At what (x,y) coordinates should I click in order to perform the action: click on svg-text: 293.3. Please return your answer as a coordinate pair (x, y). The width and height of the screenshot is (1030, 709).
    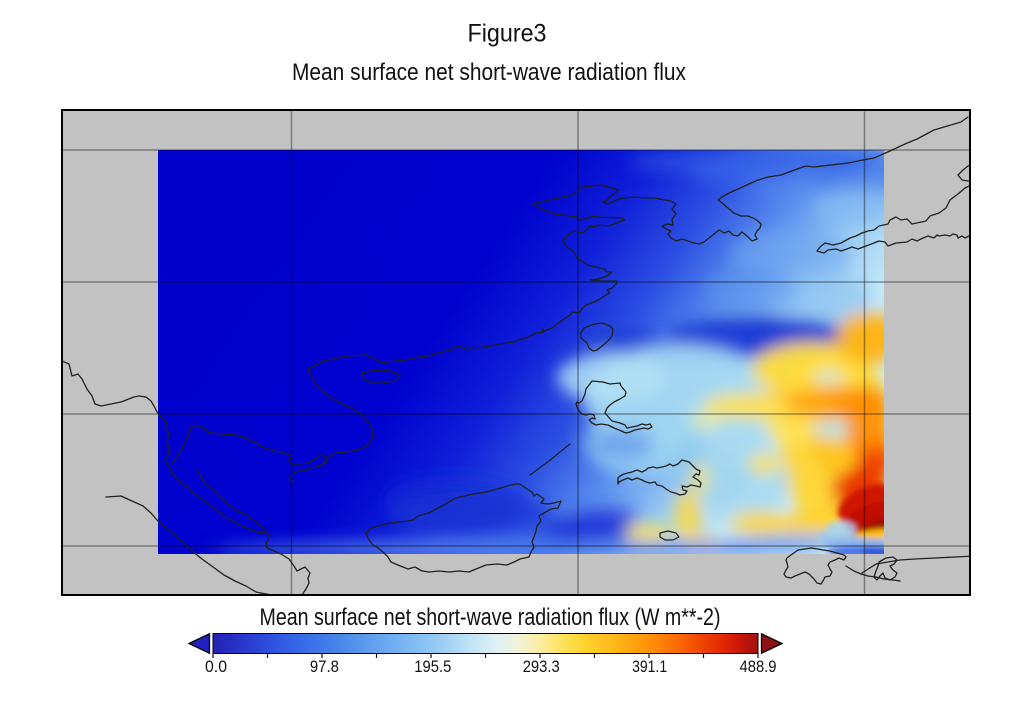
    Looking at the image, I should click on (541, 666).